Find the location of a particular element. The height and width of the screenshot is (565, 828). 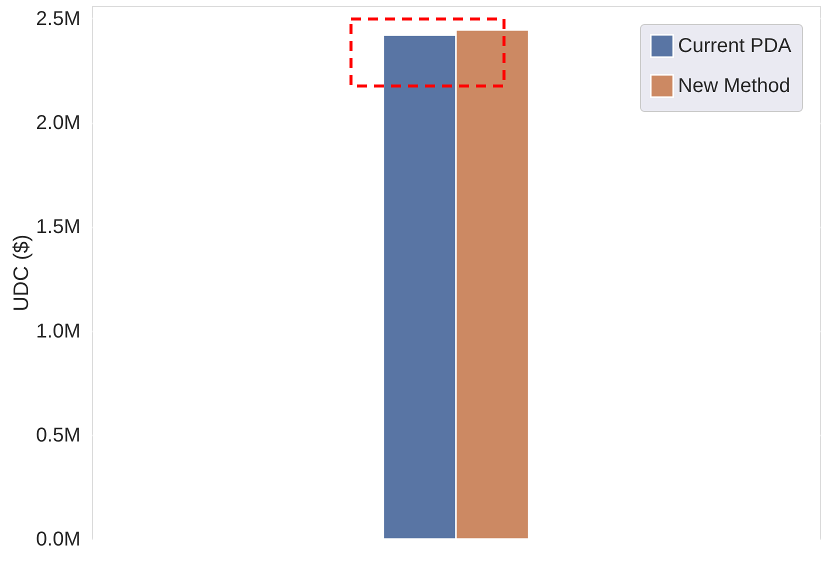

y-tick-label: 2.0M is located at coordinates (58, 123).